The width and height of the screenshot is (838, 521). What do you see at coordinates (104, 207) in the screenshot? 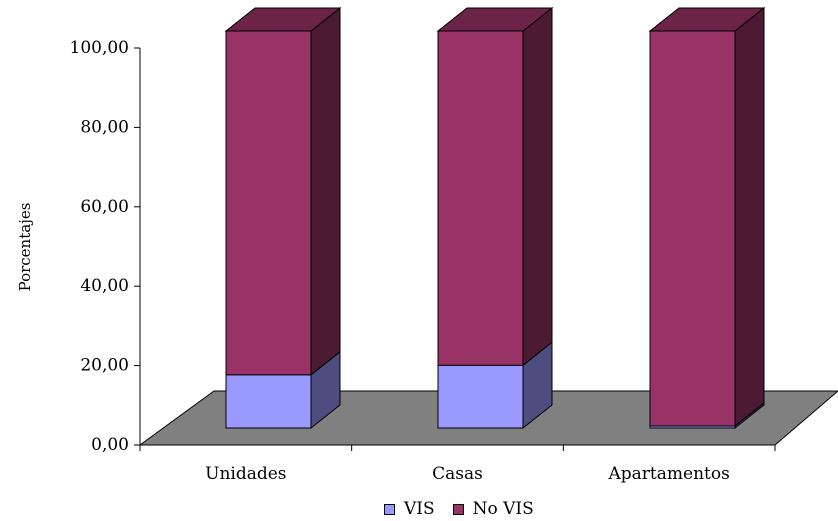
I see `y-tick-label: 60,00` at bounding box center [104, 207].